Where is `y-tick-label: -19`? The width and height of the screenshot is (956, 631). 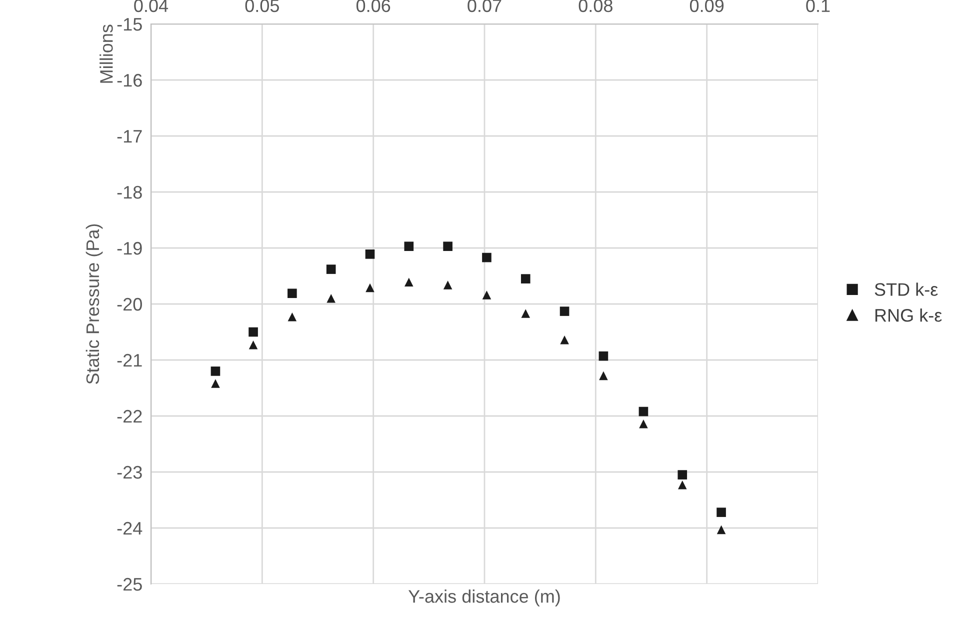 y-tick-label: -19 is located at coordinates (129, 248).